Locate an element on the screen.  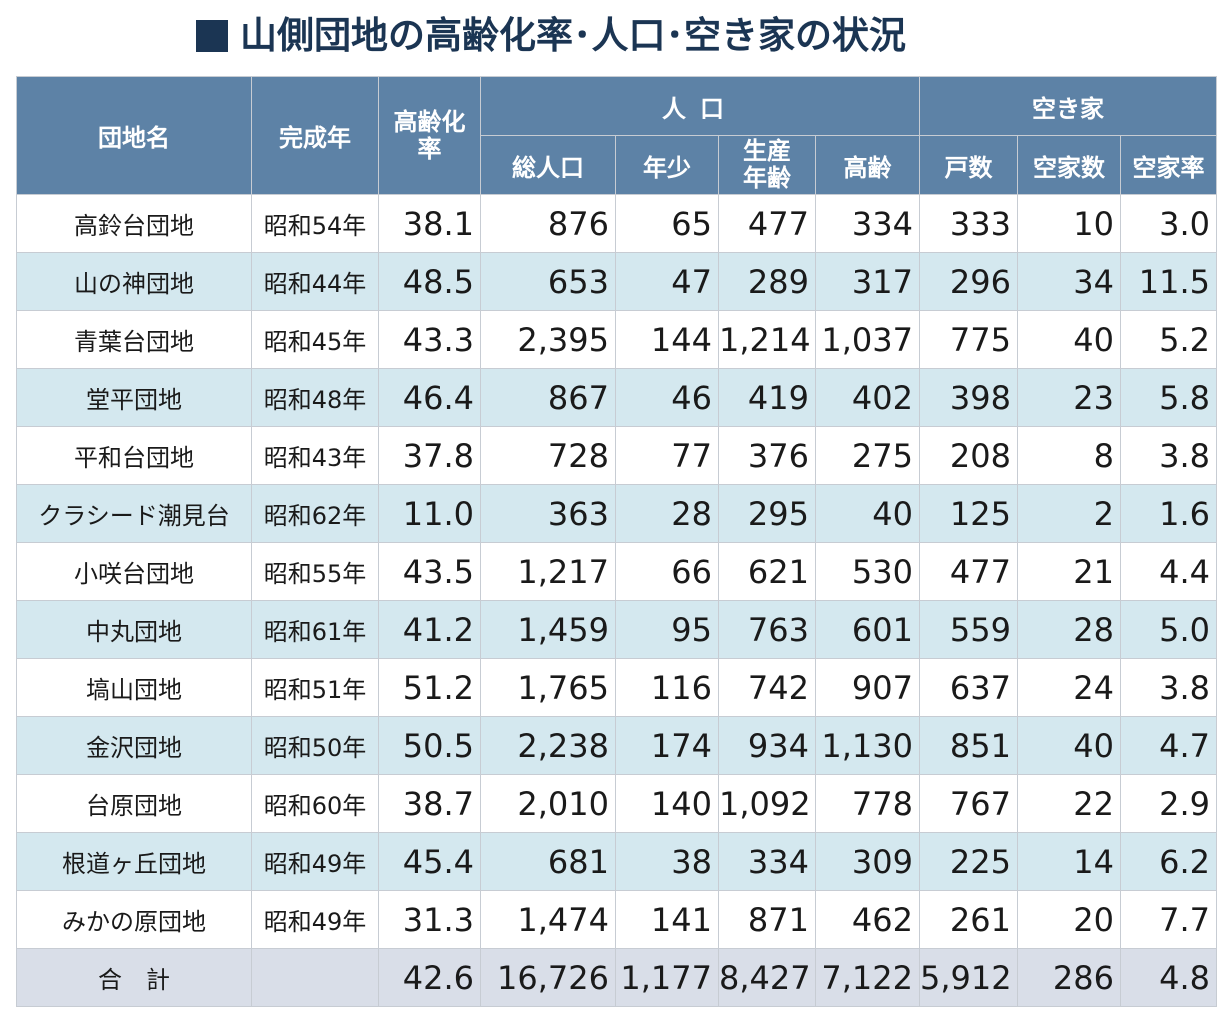
cell-total: 876 is located at coordinates (548, 223).